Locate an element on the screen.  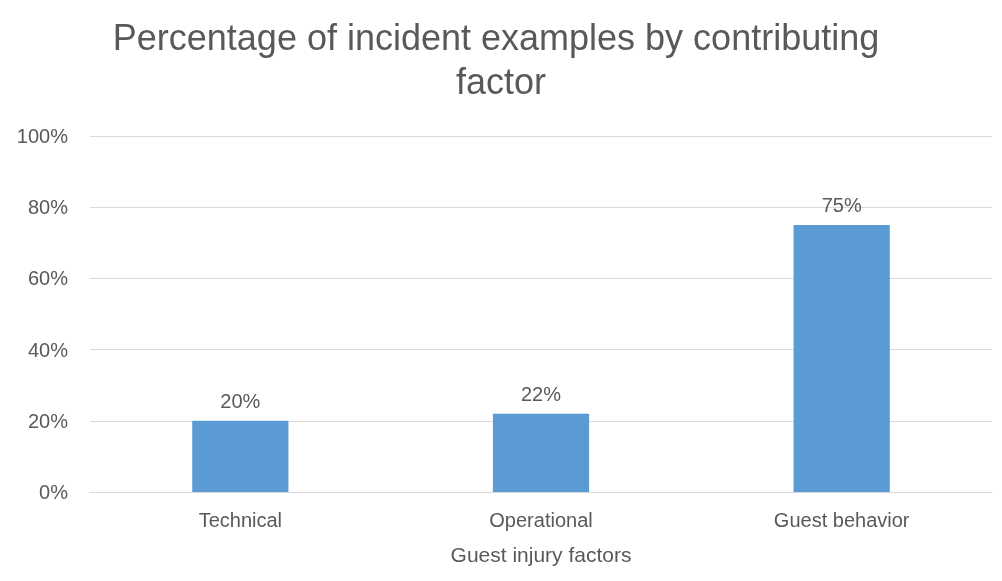
x-tick-label: Technical is located at coordinates (240, 520).